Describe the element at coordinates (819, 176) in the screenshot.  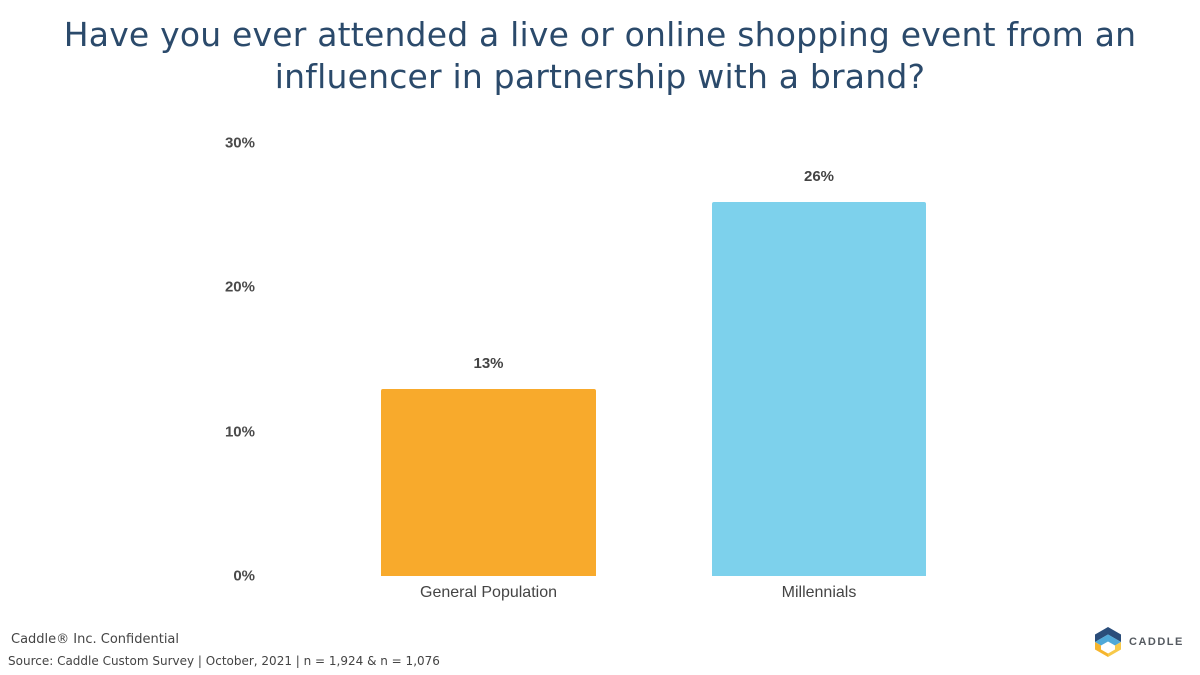
I see `bar-value-label-millennials: 26%` at that location.